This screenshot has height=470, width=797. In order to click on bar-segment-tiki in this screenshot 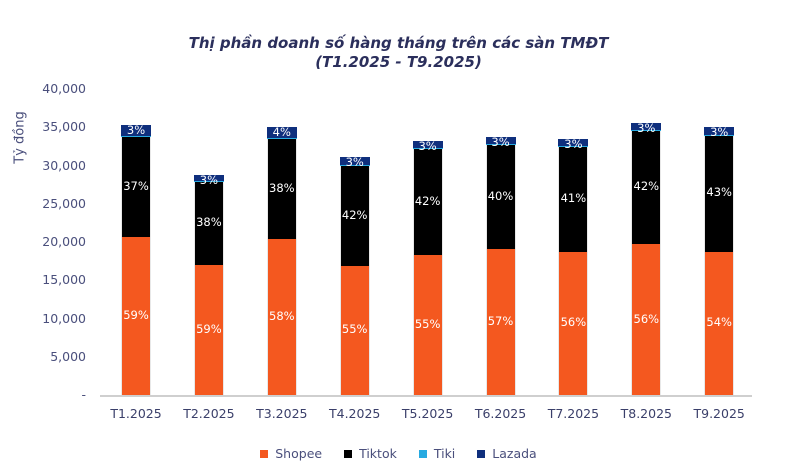, I will do `click(281, 138)`.